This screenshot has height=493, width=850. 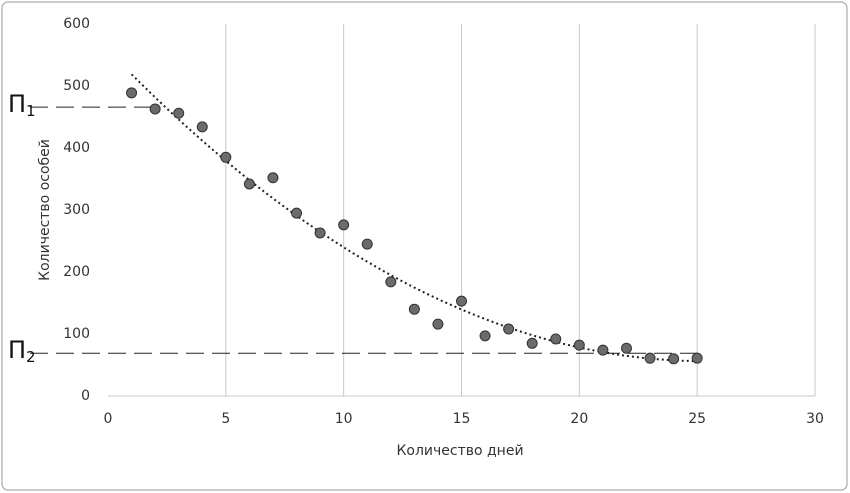 What do you see at coordinates (459, 451) in the screenshot?
I see `x-axis-title: Количество дней` at bounding box center [459, 451].